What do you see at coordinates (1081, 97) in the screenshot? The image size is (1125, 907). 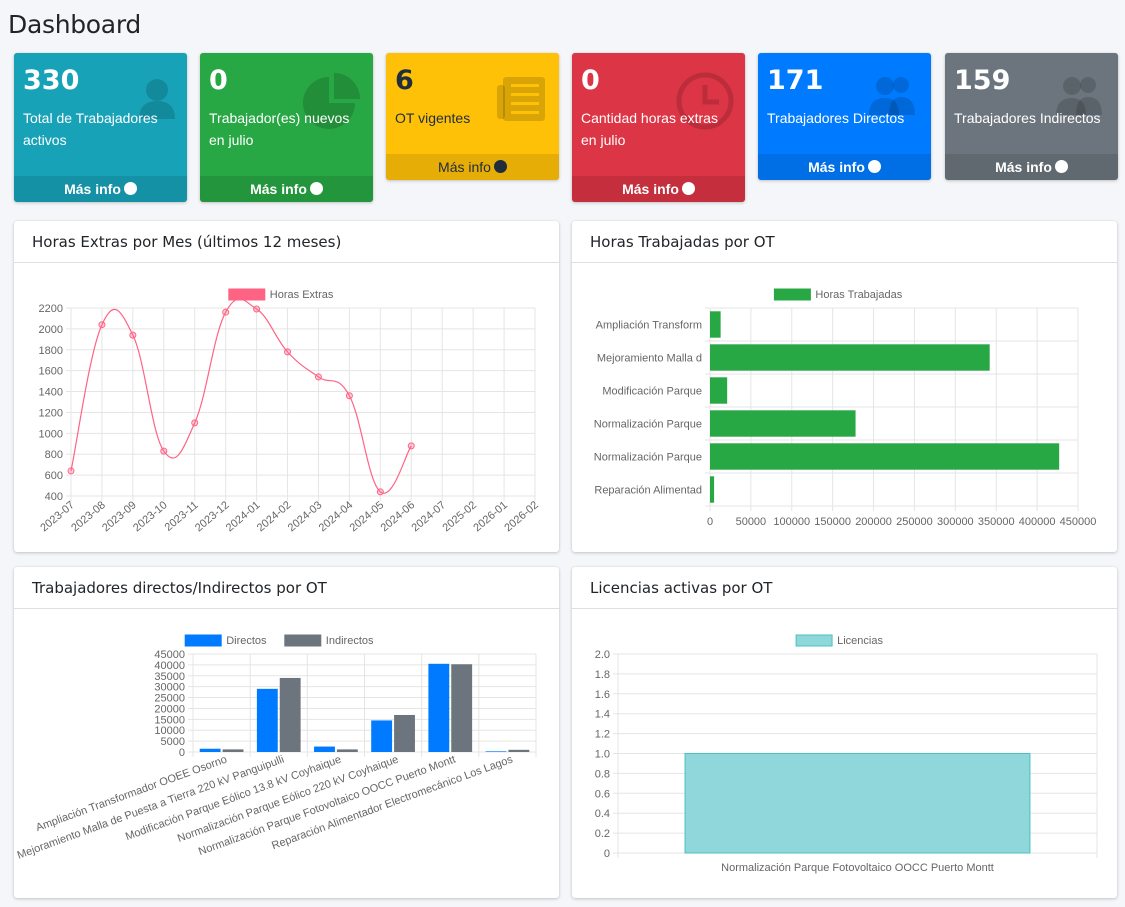 I see `users-icon` at bounding box center [1081, 97].